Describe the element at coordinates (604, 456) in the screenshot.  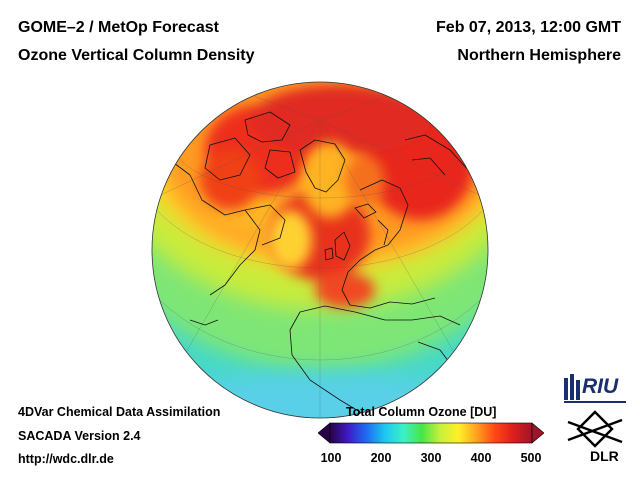
I see `dlr-logo-text: DLR` at that location.